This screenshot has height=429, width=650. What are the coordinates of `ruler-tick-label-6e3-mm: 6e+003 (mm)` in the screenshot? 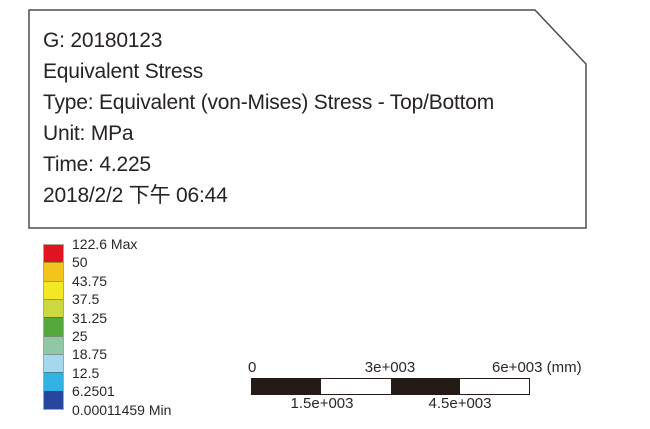 It's located at (537, 367).